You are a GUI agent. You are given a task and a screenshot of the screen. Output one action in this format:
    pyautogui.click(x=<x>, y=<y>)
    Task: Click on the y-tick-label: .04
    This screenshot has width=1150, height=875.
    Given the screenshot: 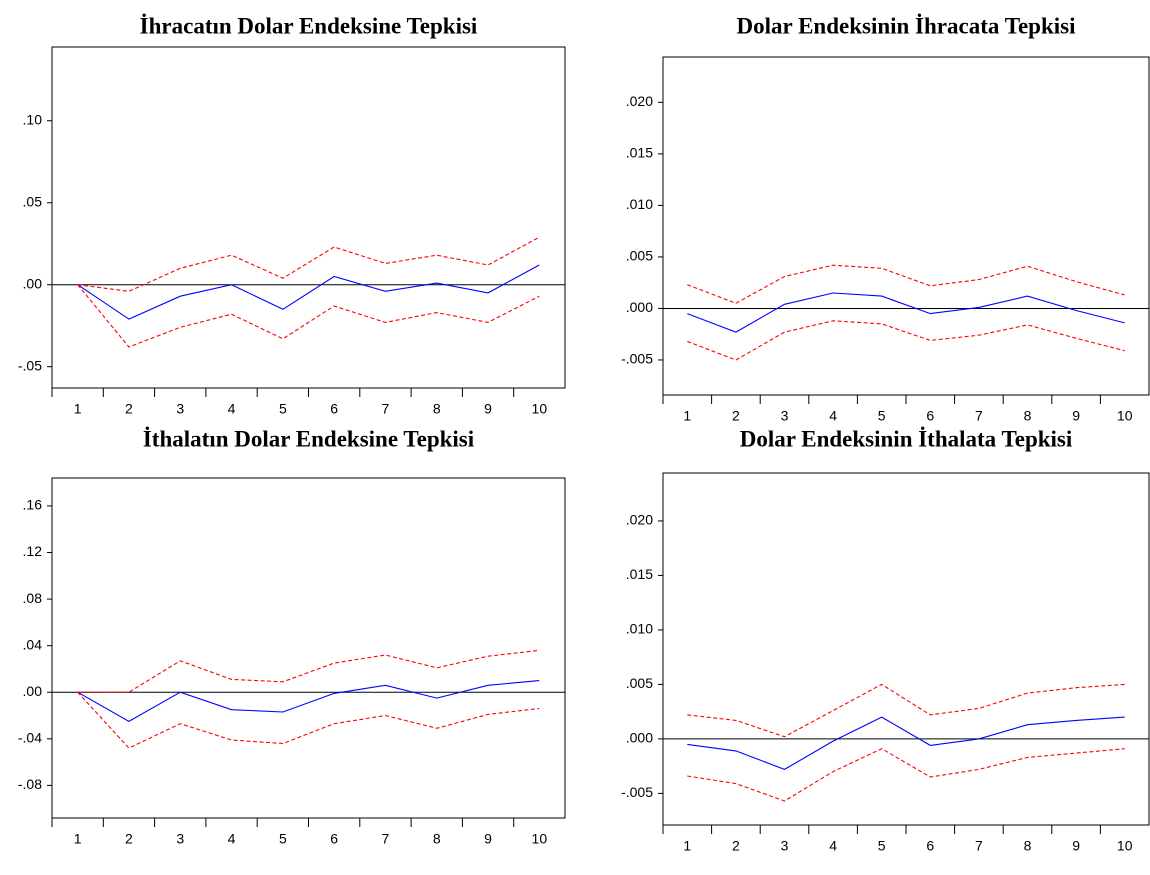 What is the action you would take?
    pyautogui.click(x=33, y=644)
    